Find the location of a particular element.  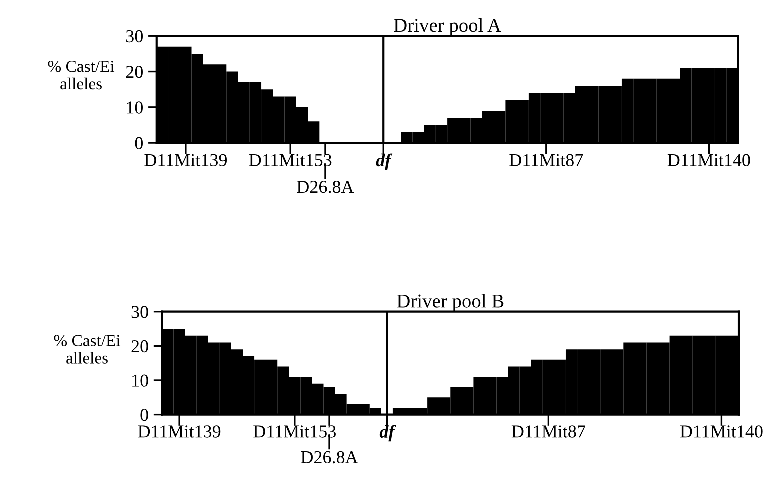

chart-title: Driver pool A is located at coordinates (448, 27).